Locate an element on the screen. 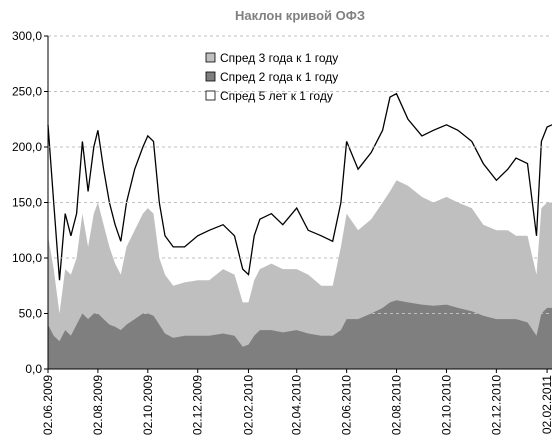  x-tick-label: 02.08.2009 is located at coordinates (98, 405).